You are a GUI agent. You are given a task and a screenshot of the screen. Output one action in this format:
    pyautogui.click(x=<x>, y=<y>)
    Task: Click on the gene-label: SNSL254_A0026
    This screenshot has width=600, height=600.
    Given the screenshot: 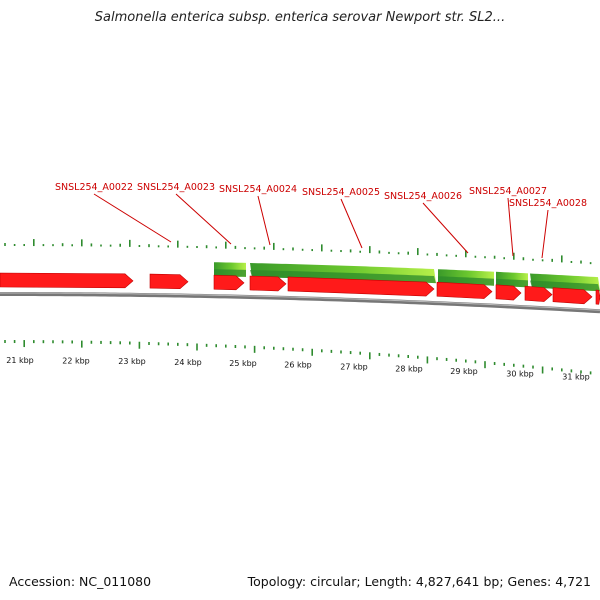 What is the action you would take?
    pyautogui.click(x=423, y=196)
    